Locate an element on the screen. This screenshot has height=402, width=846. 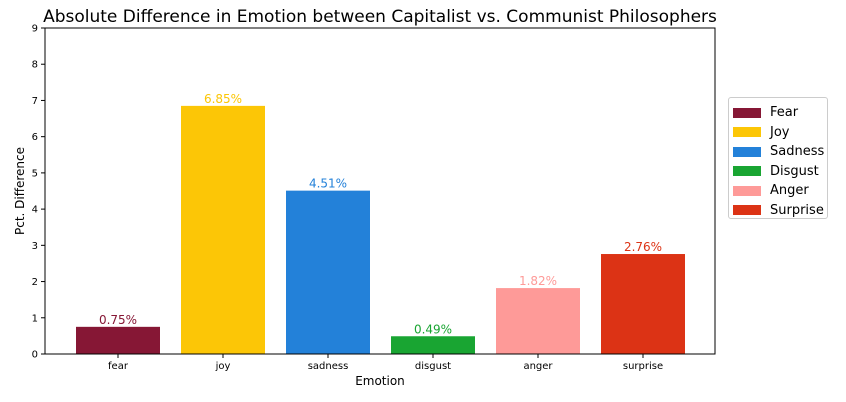
bar-disgust is located at coordinates (433, 345).